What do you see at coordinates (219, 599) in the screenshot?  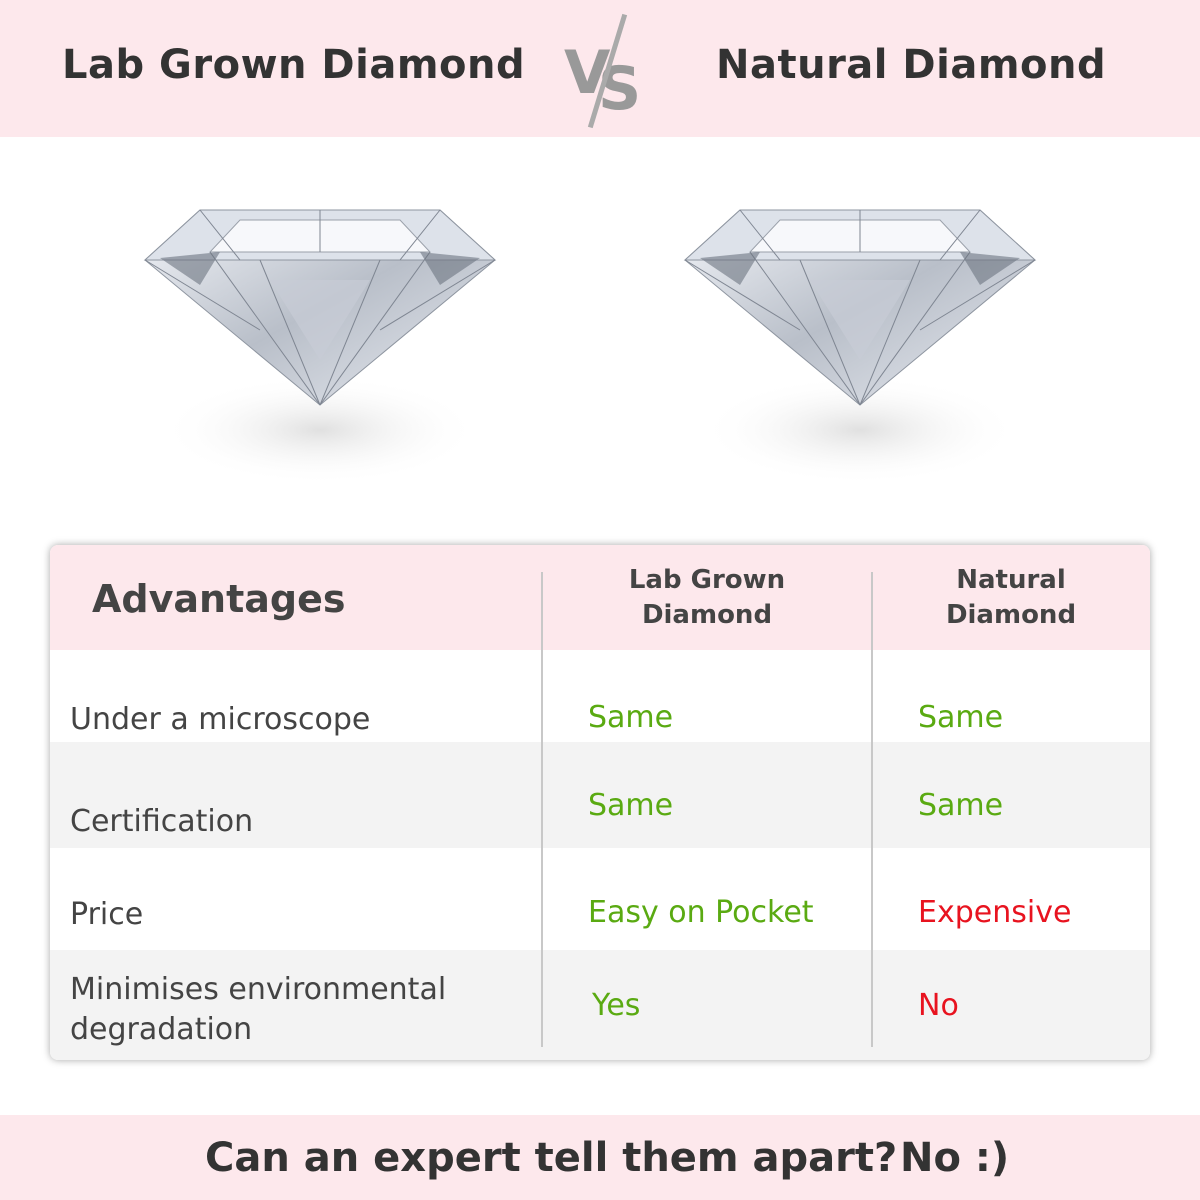 I see `header-advantages: Advantages` at bounding box center [219, 599].